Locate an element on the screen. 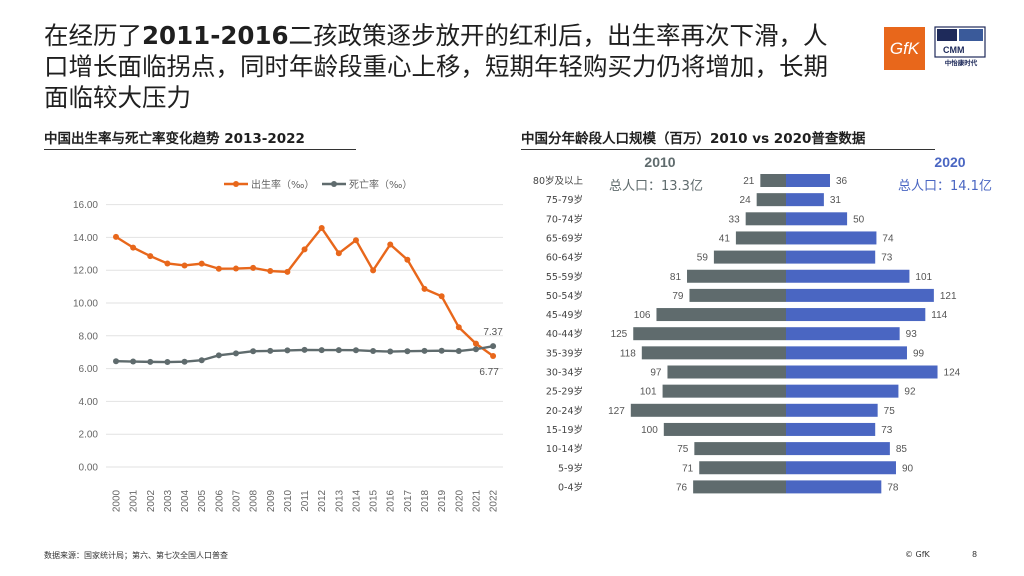  x-tick-label: 2002 is located at coordinates (151, 500).